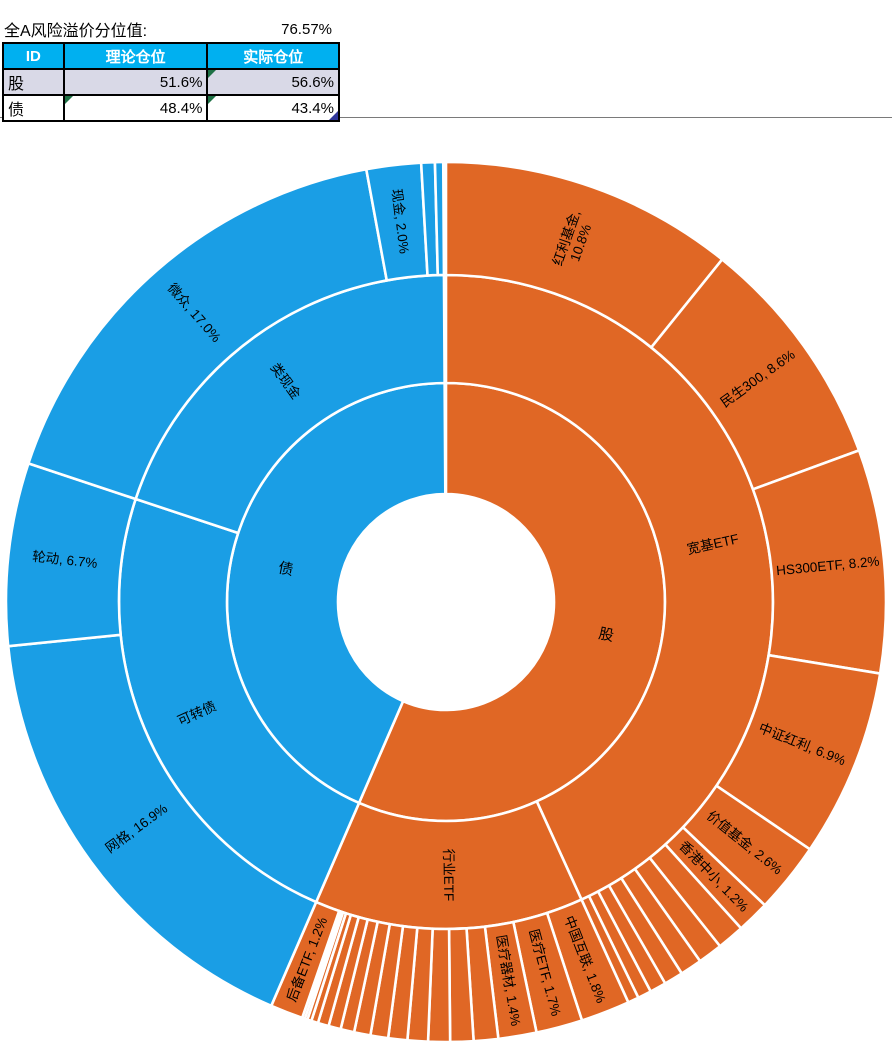 Image resolution: width=892 pixels, height=1050 pixels. Describe the element at coordinates (606, 635) in the screenshot. I see `slice-label: 股` at that location.